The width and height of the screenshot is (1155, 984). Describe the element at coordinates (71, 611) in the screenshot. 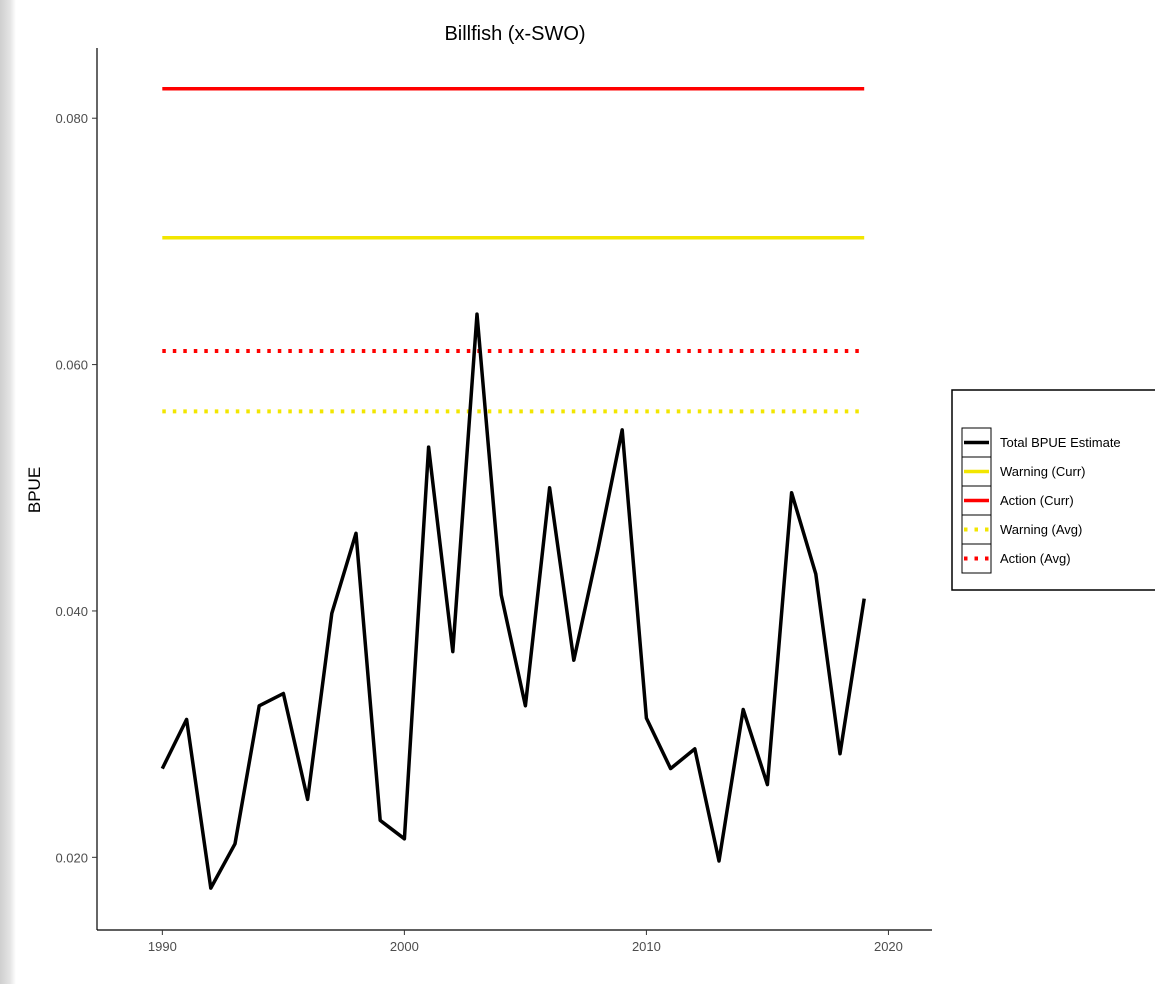

I see `y-tick-label: 0.040` at that location.